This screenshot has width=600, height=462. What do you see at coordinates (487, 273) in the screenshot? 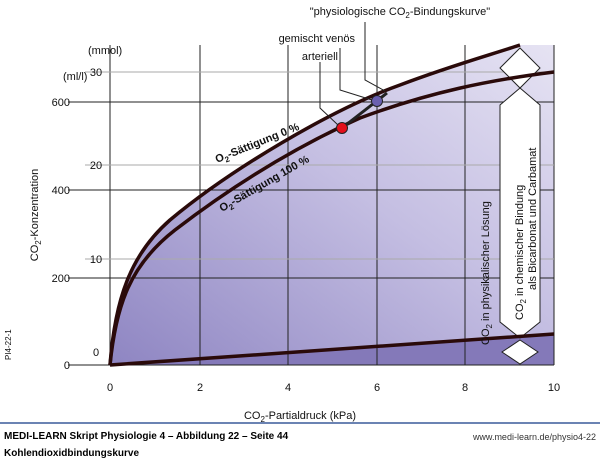
I see `physical-solution-label: CO2 in physikalischer Lösung` at bounding box center [487, 273].